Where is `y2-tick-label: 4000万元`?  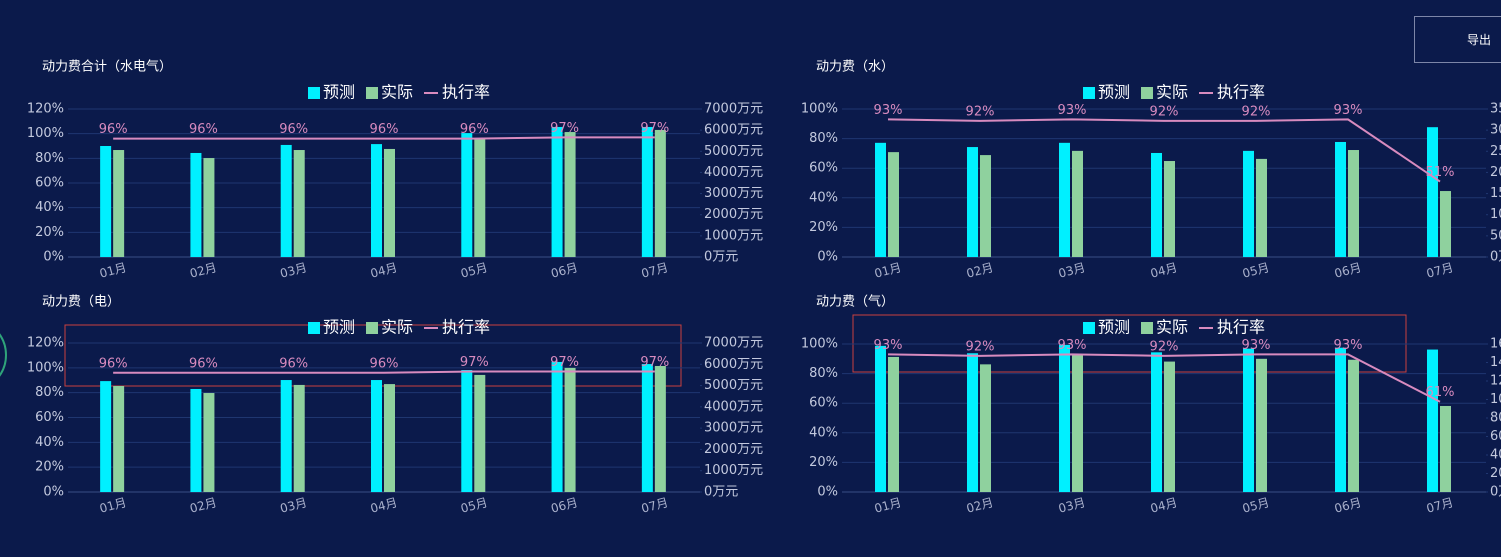
y2-tick-label: 4000万元 is located at coordinates (733, 172).